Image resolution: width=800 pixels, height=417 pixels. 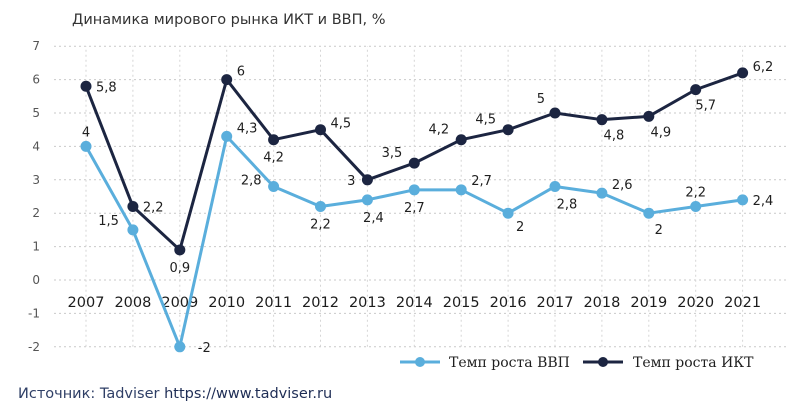 I want to click on y-axis-ticks: 7 6 5 4 3 2 1 0 -1 -2, so click(x=34, y=196).